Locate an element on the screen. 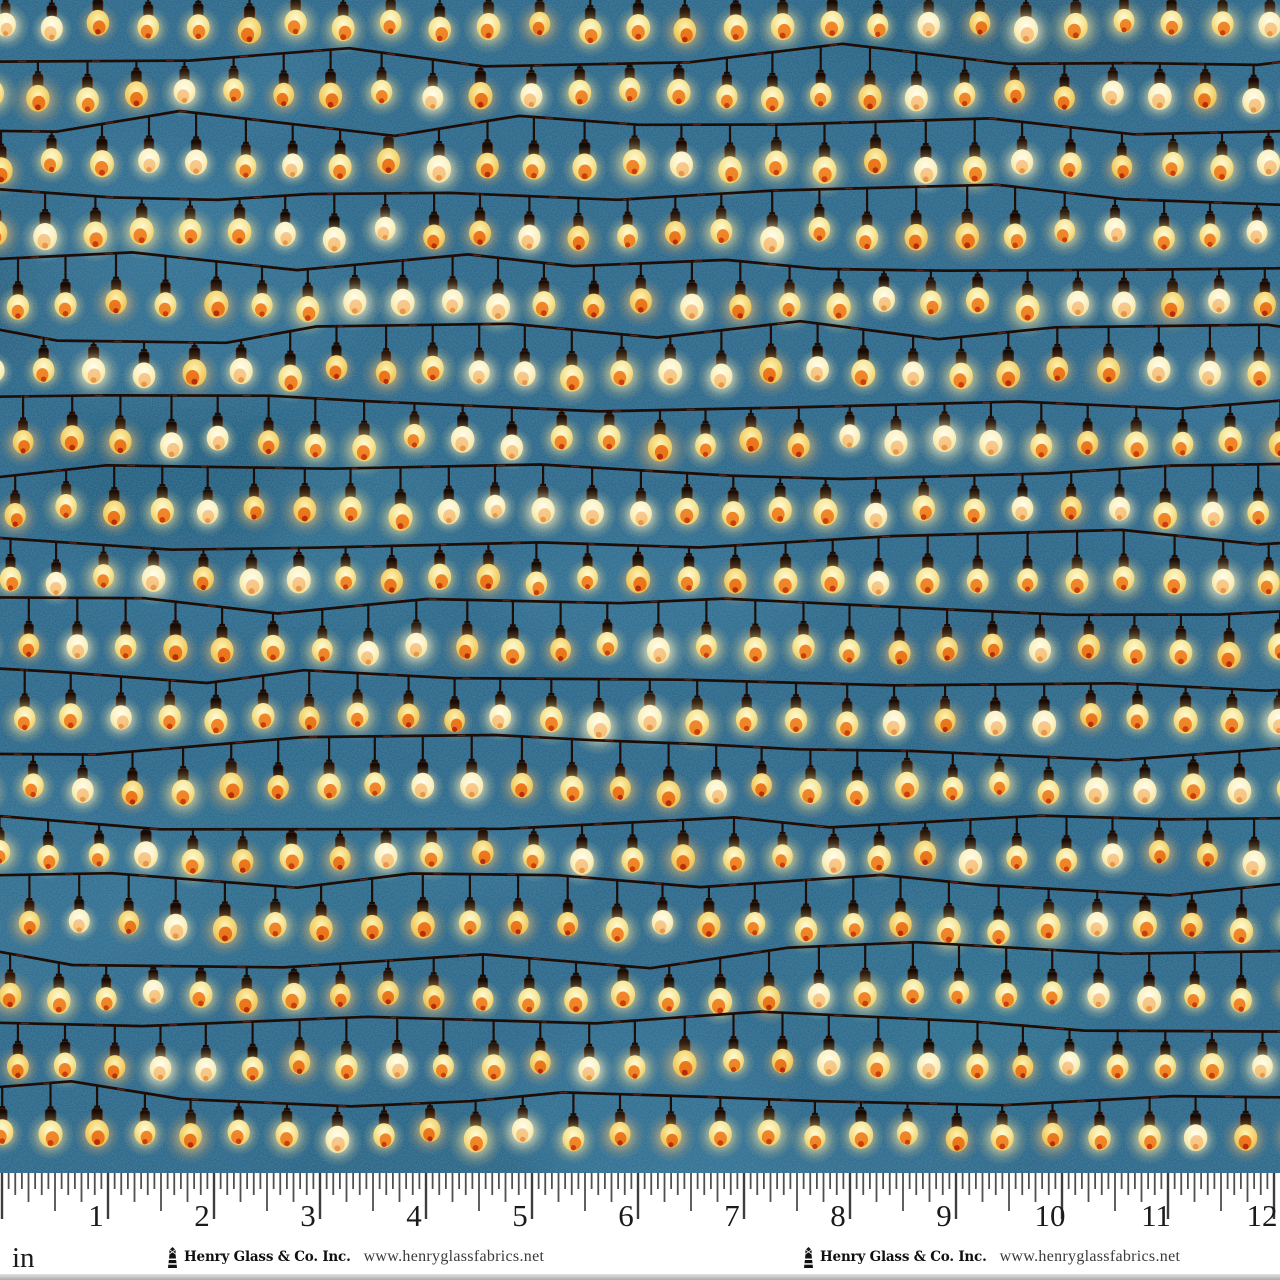 The image size is (1280, 1280). lighthouse-logo-icon is located at coordinates (808, 1257).